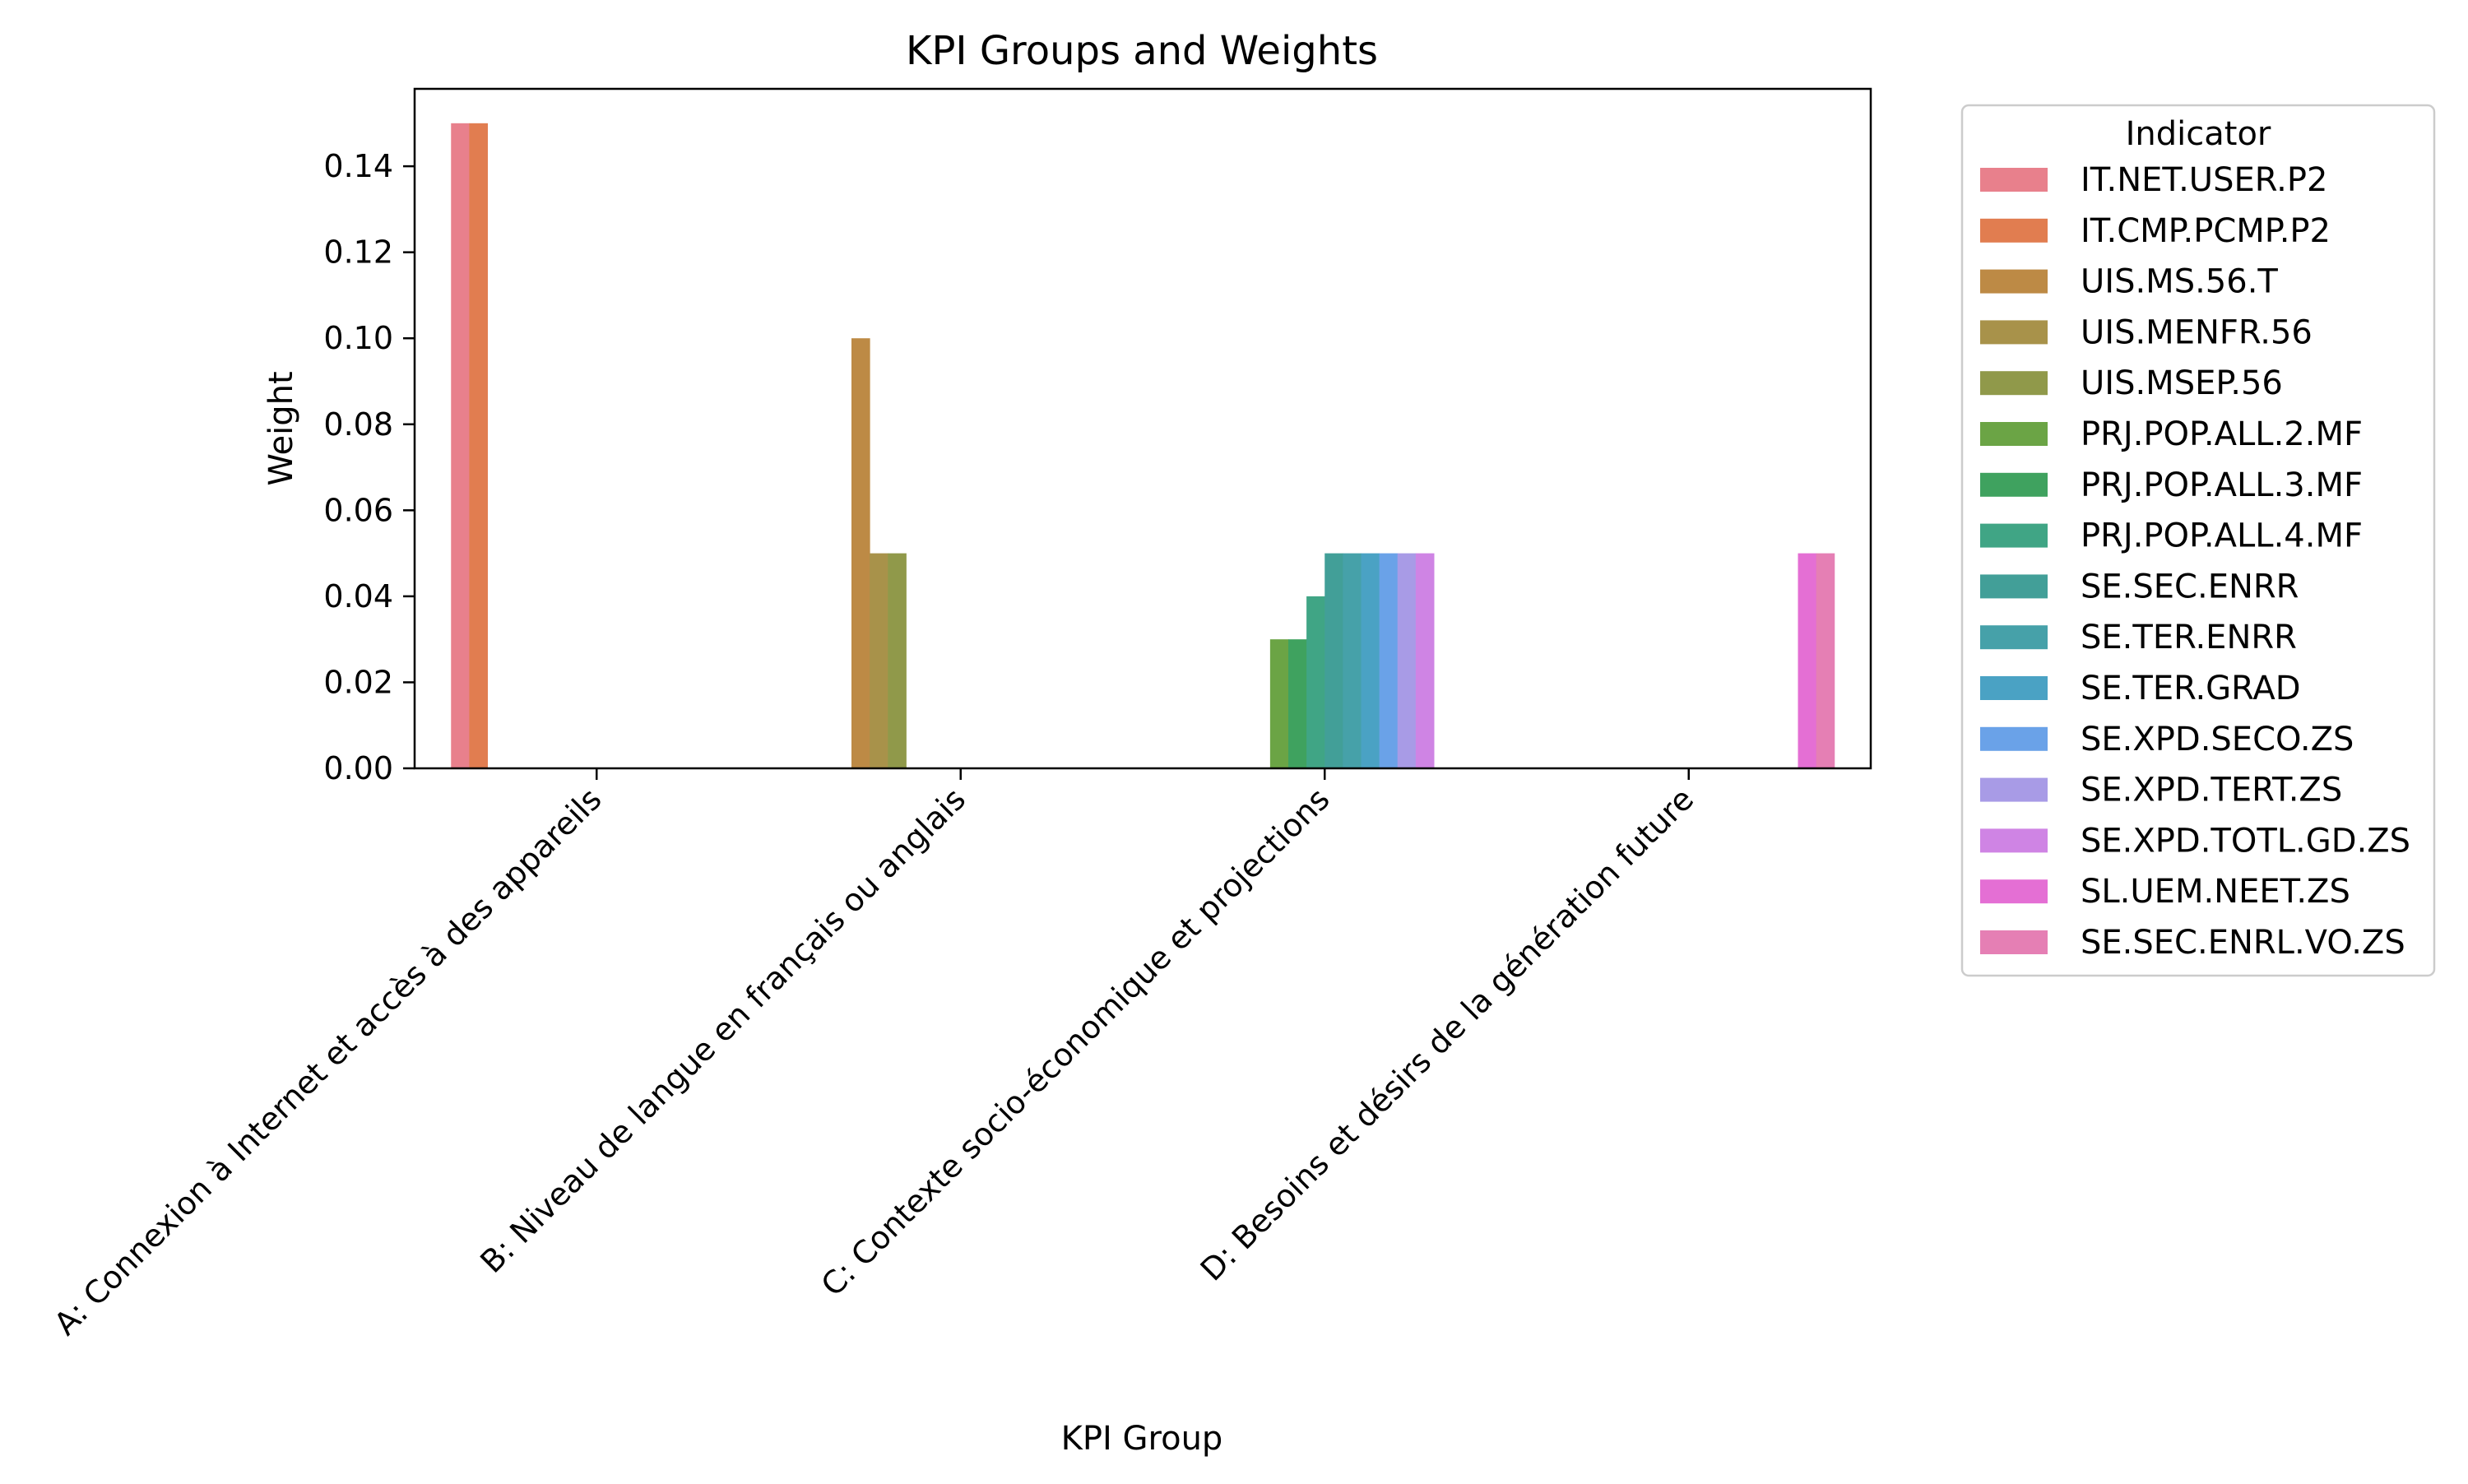  Describe the element at coordinates (2215, 892) in the screenshot. I see `legend-label: SL.UEM.NEET.ZS` at that location.